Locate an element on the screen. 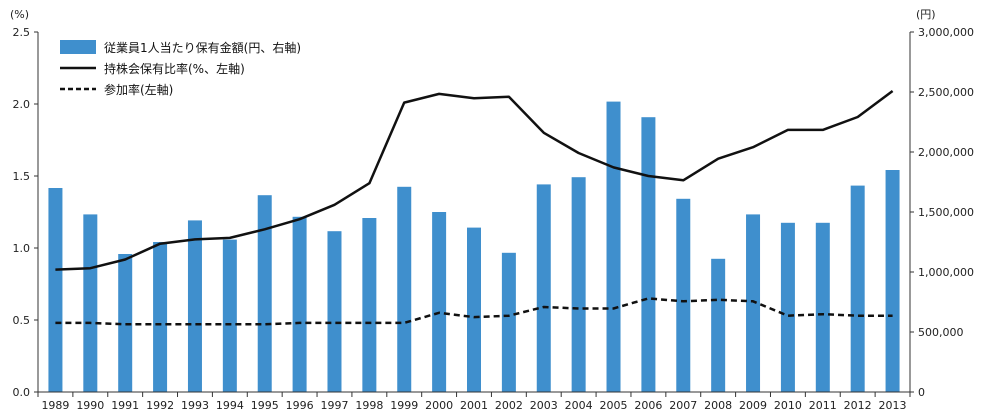 This screenshot has width=990, height=420. x-tick-label-1996: 1996 is located at coordinates (300, 405).